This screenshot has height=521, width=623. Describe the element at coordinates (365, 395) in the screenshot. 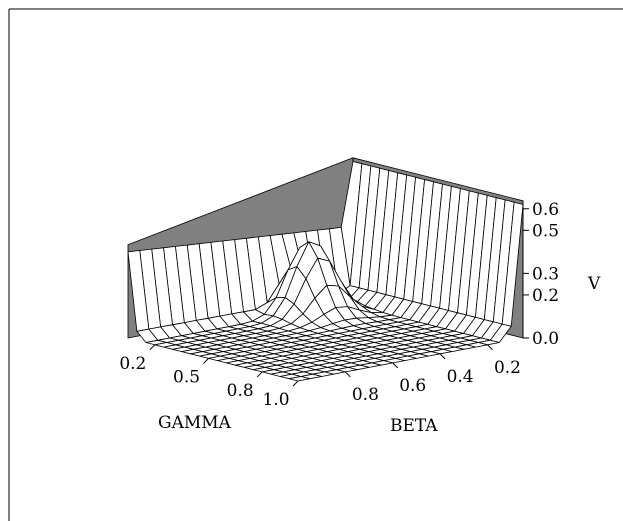

I see `y-tick-label: 0.8` at that location.